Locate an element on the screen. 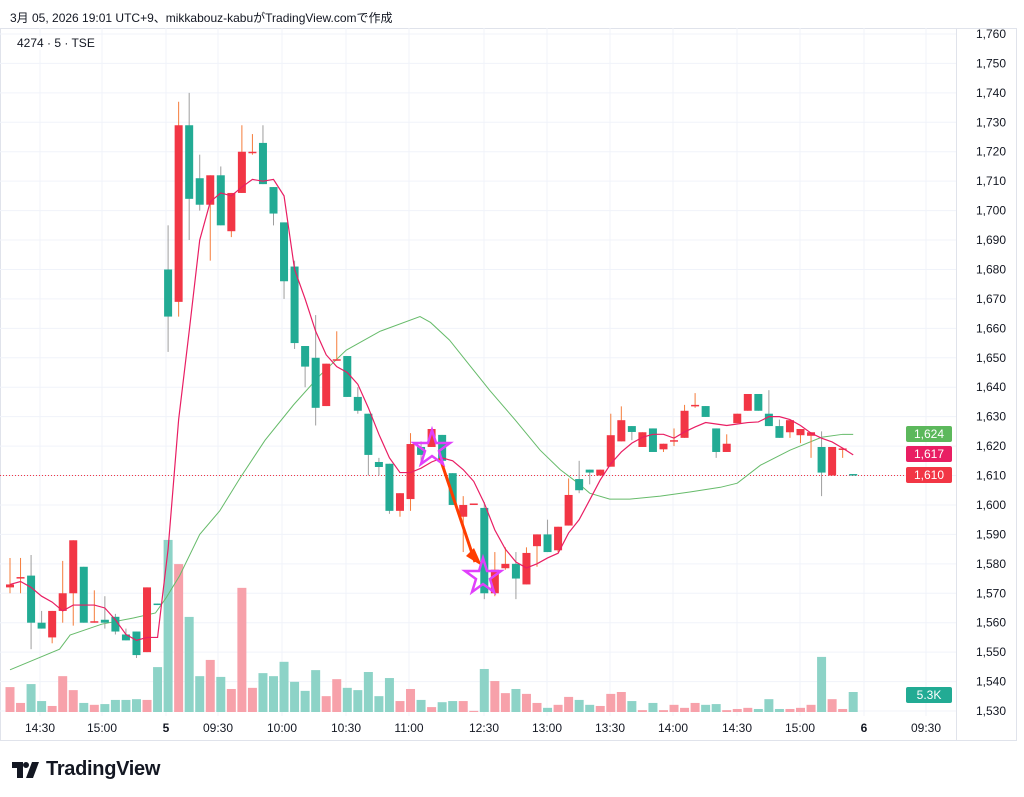  ma-long-price-tag: 1,624 is located at coordinates (929, 434).